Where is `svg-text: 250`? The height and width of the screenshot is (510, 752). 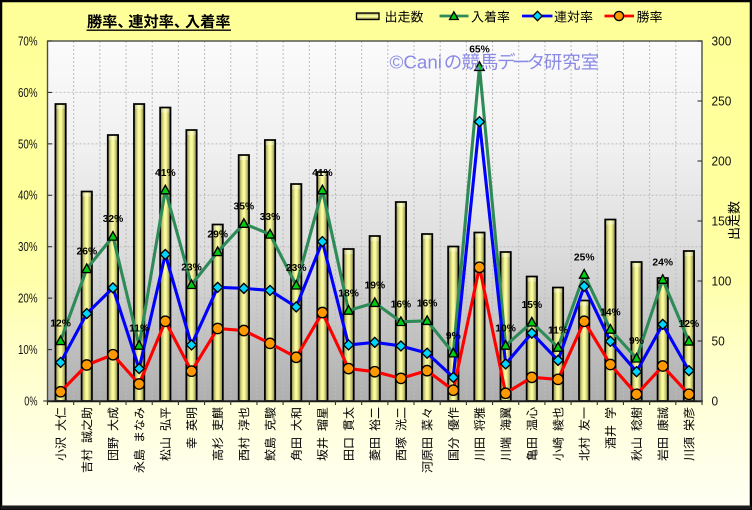
svg-text: 250 is located at coordinates (722, 101).